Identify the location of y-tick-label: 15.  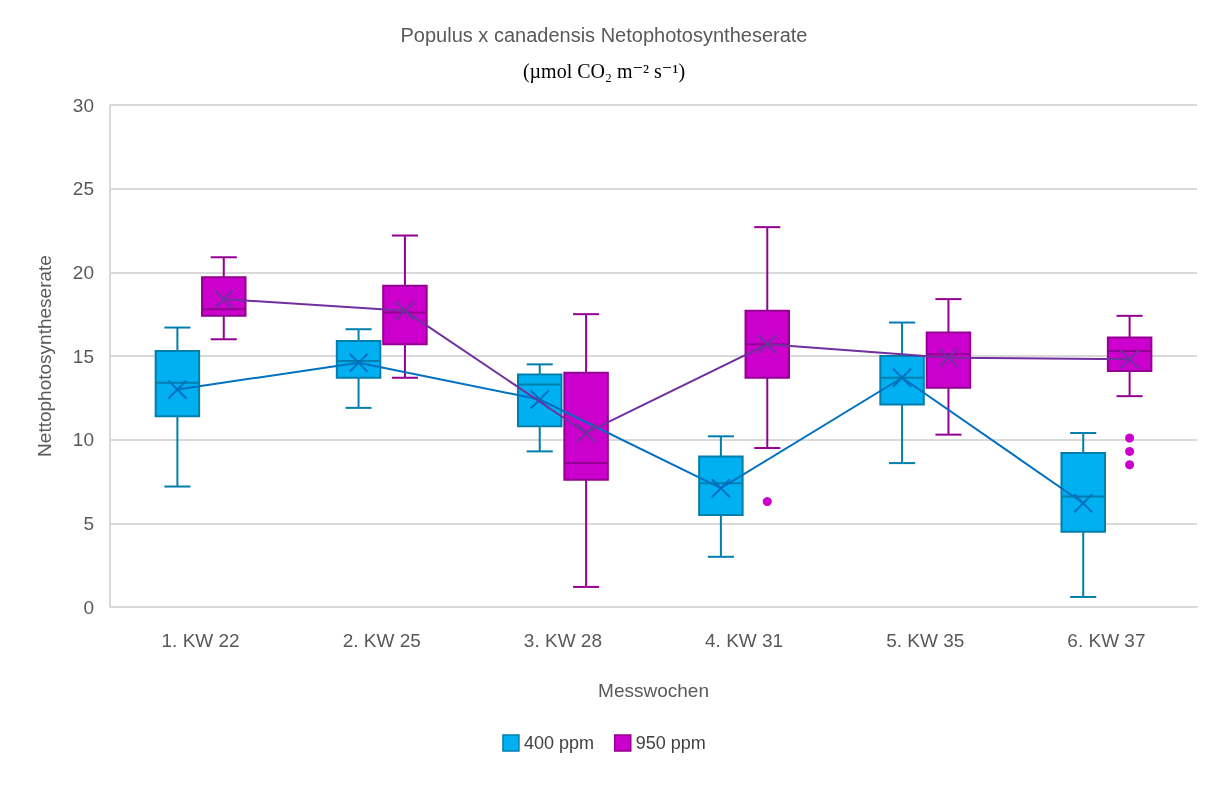
(83, 356).